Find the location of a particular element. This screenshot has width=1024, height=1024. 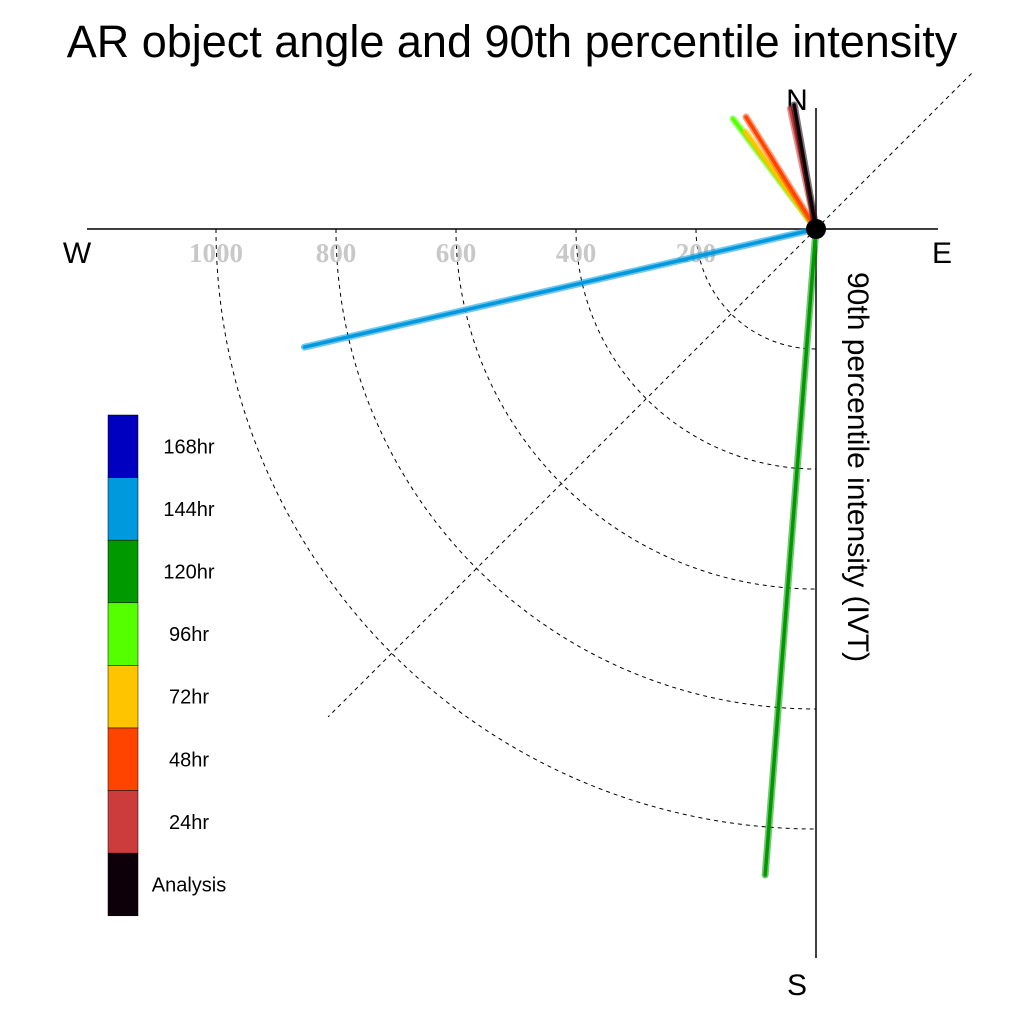

legend-label-48hr: 48hr is located at coordinates (189, 760).